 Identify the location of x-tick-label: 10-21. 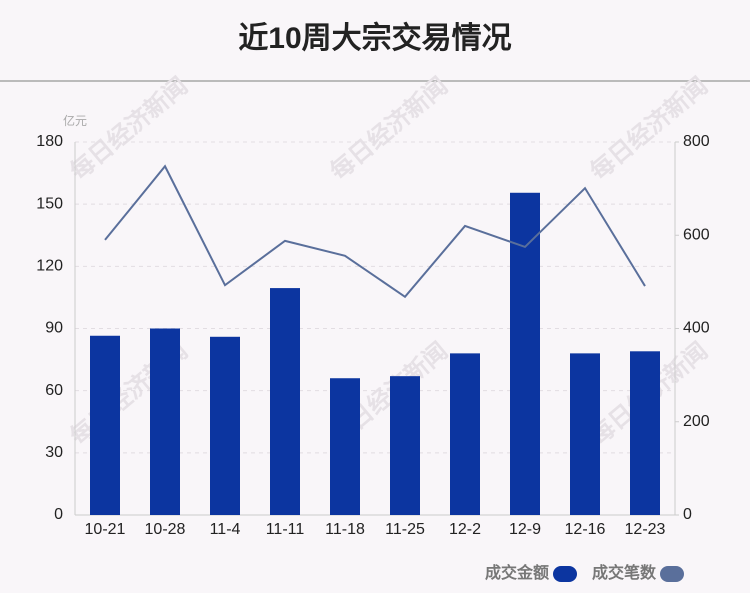
(105, 529).